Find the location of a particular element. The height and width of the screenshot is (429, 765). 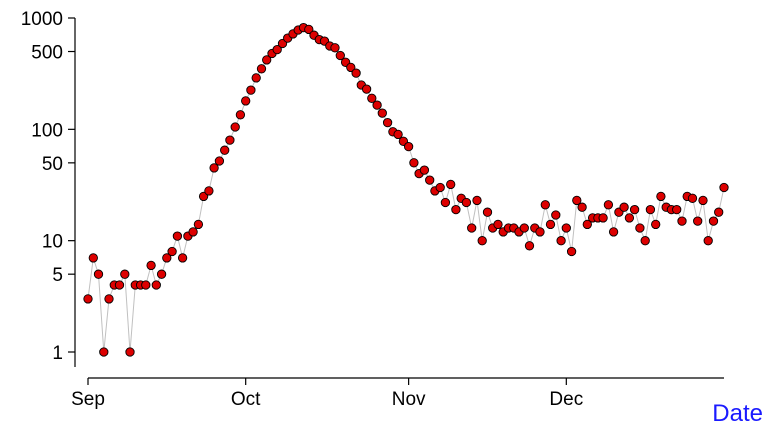

y-tick-label: 1 is located at coordinates (57, 353).